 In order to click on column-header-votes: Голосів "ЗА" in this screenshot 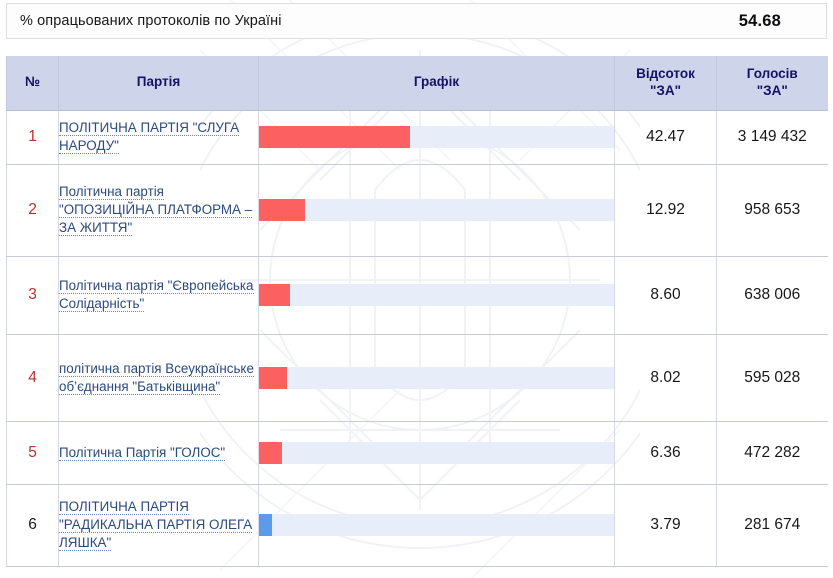, I will do `click(772, 83)`.